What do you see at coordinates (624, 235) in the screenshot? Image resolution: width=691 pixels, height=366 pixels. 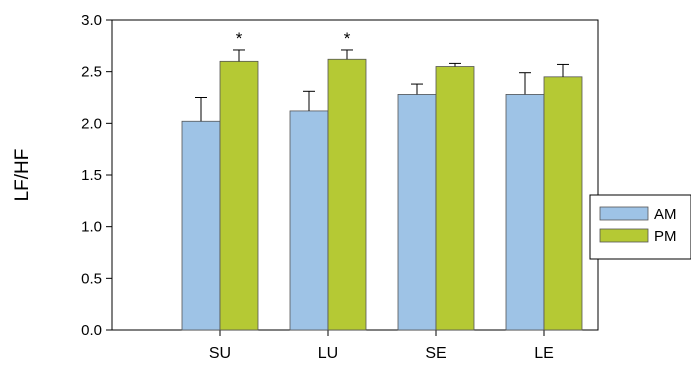 I see `legend-swatch-pm` at bounding box center [624, 235].